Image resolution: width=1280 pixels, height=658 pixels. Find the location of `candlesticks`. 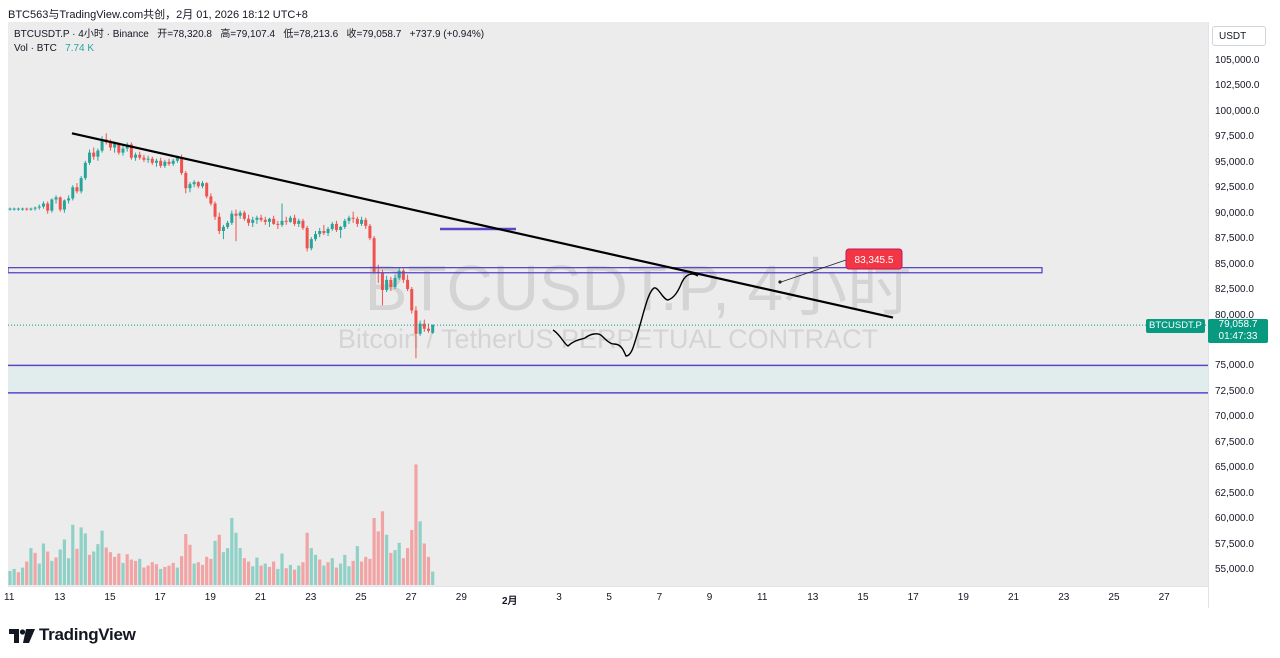

candlesticks is located at coordinates (221, 246).